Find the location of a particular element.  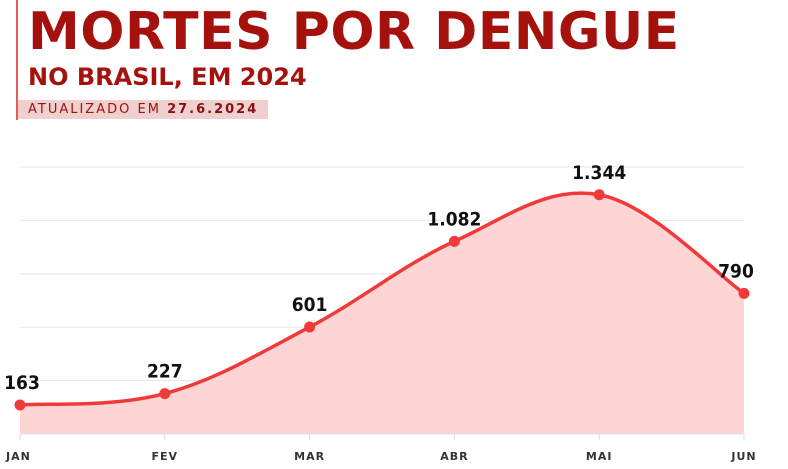

chart-title: MORTES POR DENGUE is located at coordinates (354, 32).